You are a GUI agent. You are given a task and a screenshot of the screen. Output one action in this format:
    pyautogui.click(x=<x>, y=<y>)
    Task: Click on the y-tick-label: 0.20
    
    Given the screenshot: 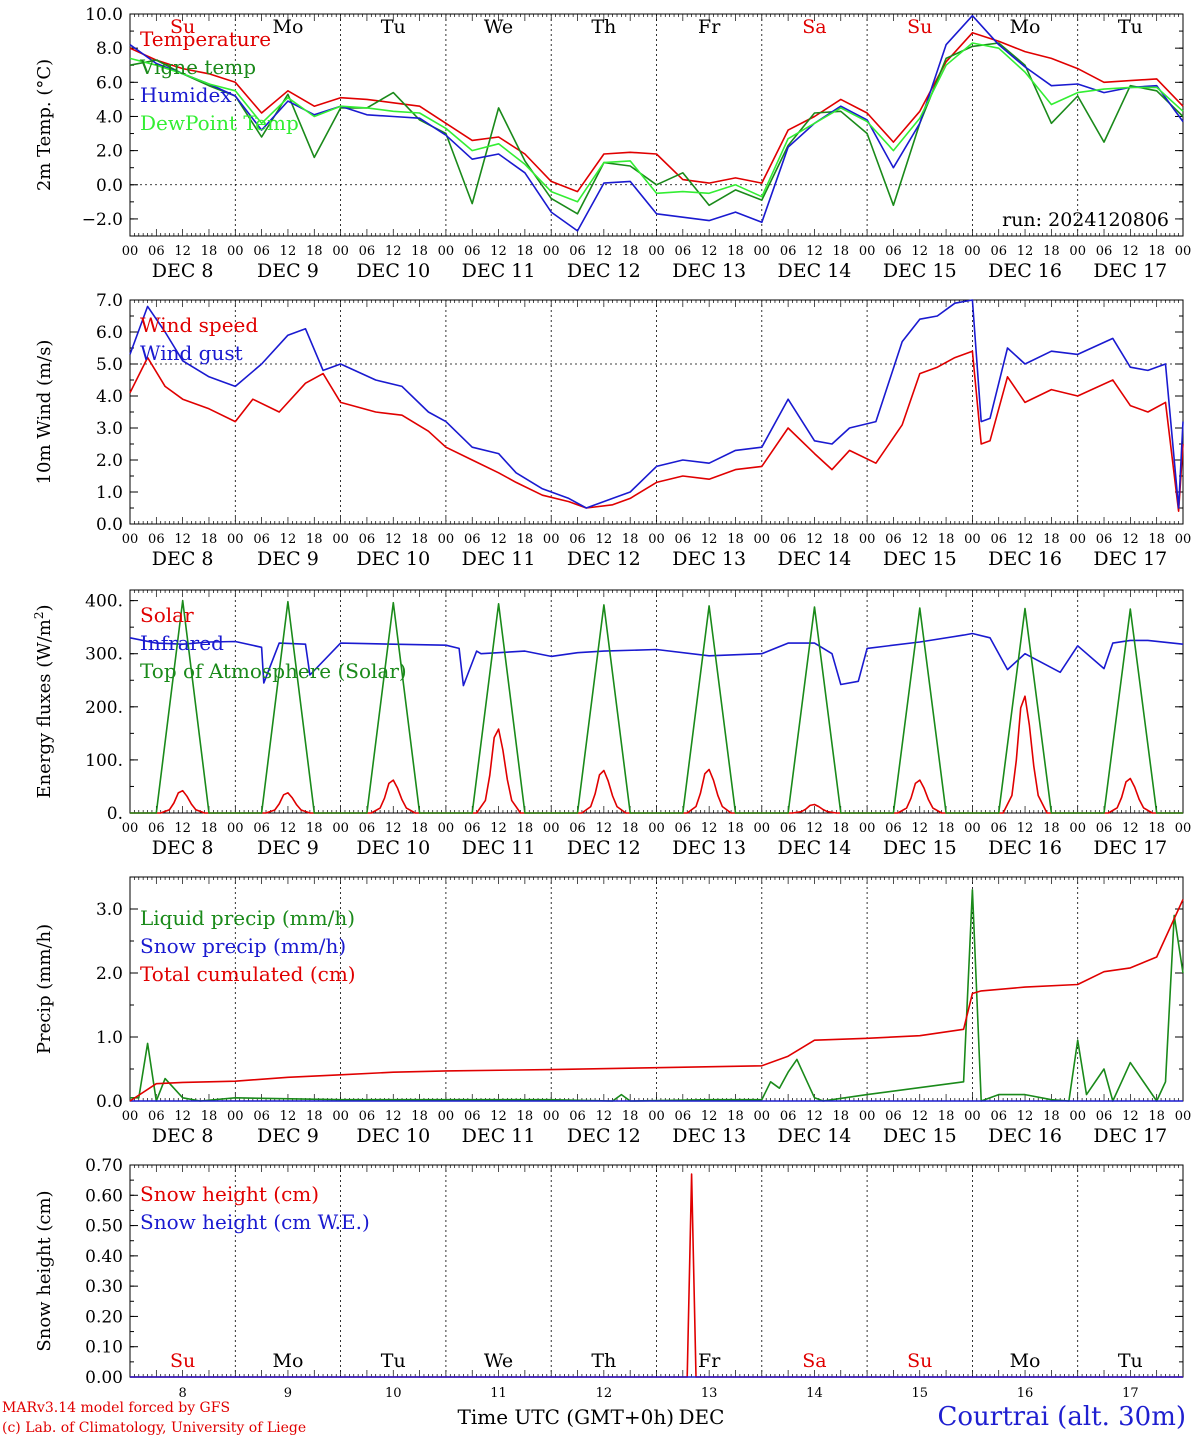 What is the action you would take?
    pyautogui.click(x=104, y=1317)
    